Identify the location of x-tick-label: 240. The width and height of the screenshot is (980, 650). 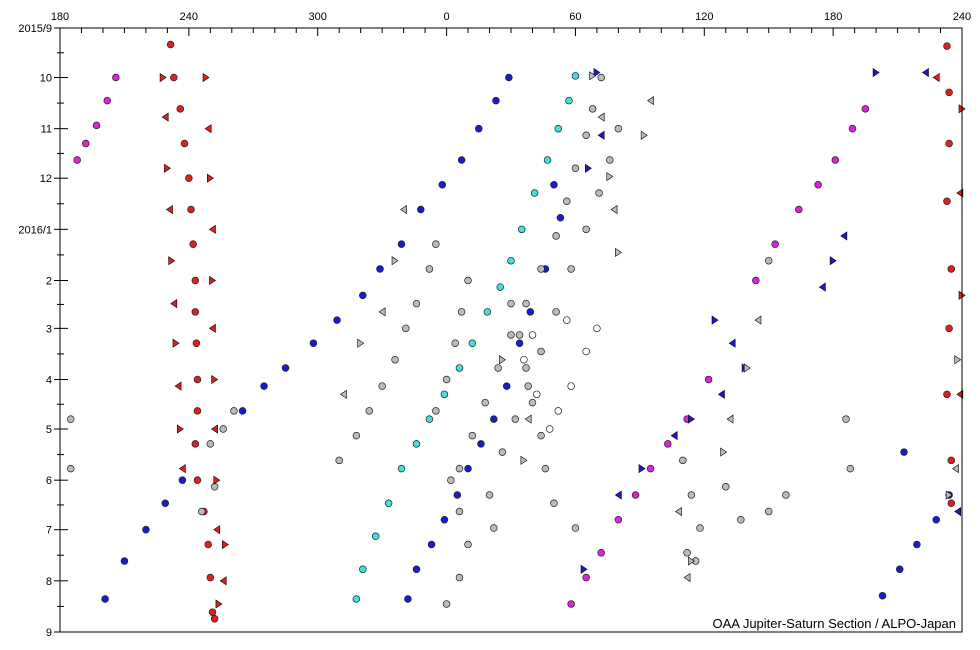
(962, 17).